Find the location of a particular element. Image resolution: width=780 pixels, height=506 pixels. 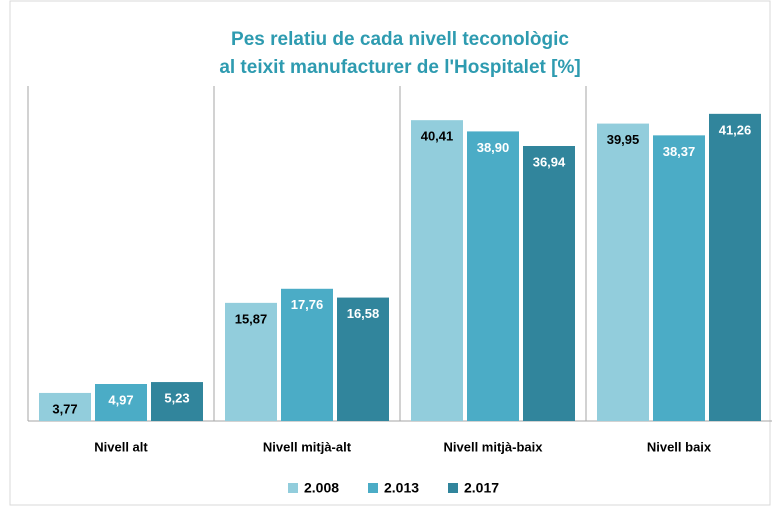

data-label: 3,77 is located at coordinates (64, 408).